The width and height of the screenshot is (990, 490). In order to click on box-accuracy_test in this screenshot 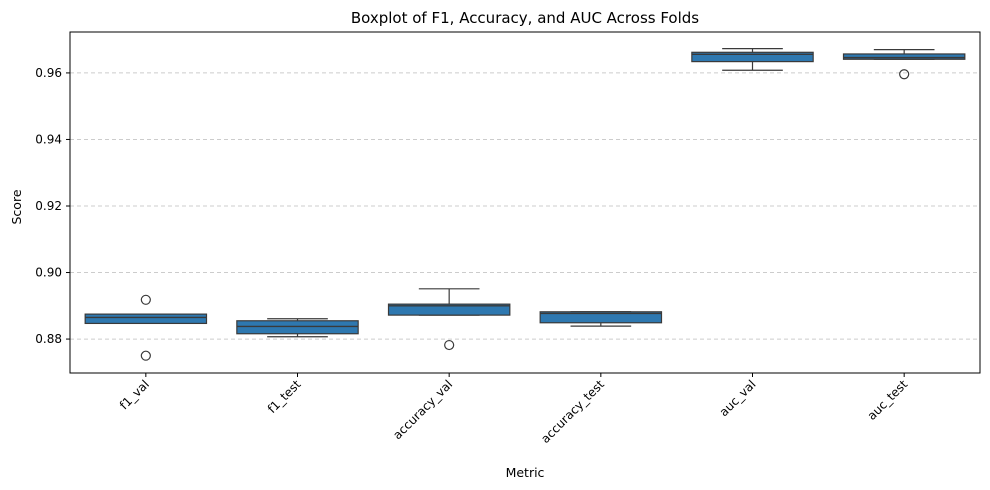, I will do `click(601, 319)`.